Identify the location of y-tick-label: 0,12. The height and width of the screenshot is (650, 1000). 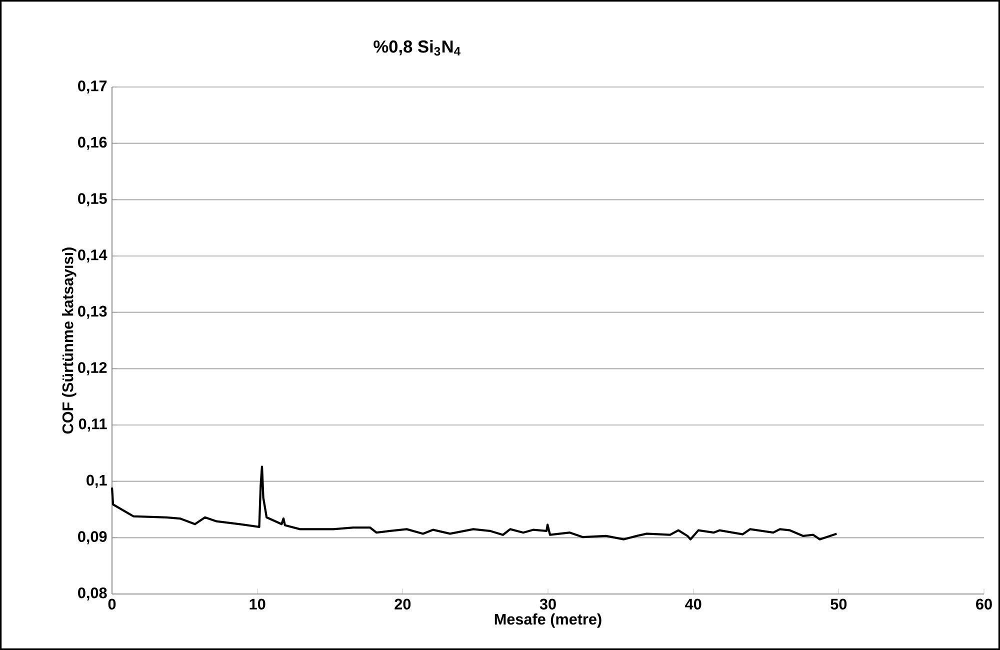
(92, 369).